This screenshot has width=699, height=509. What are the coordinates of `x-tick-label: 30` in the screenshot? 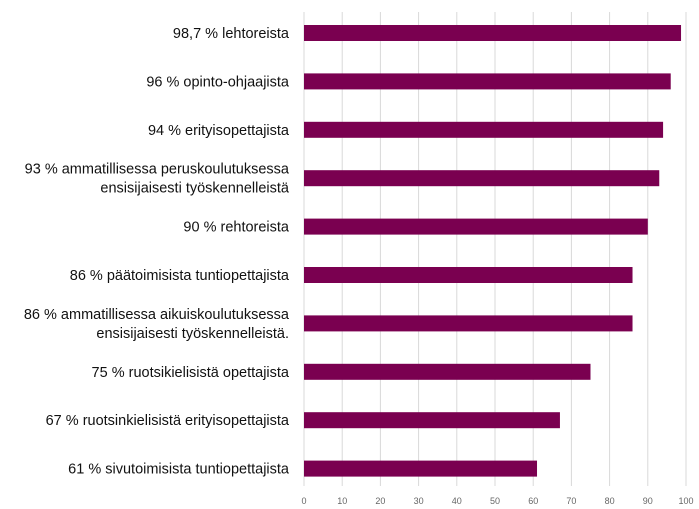 It's located at (419, 501).